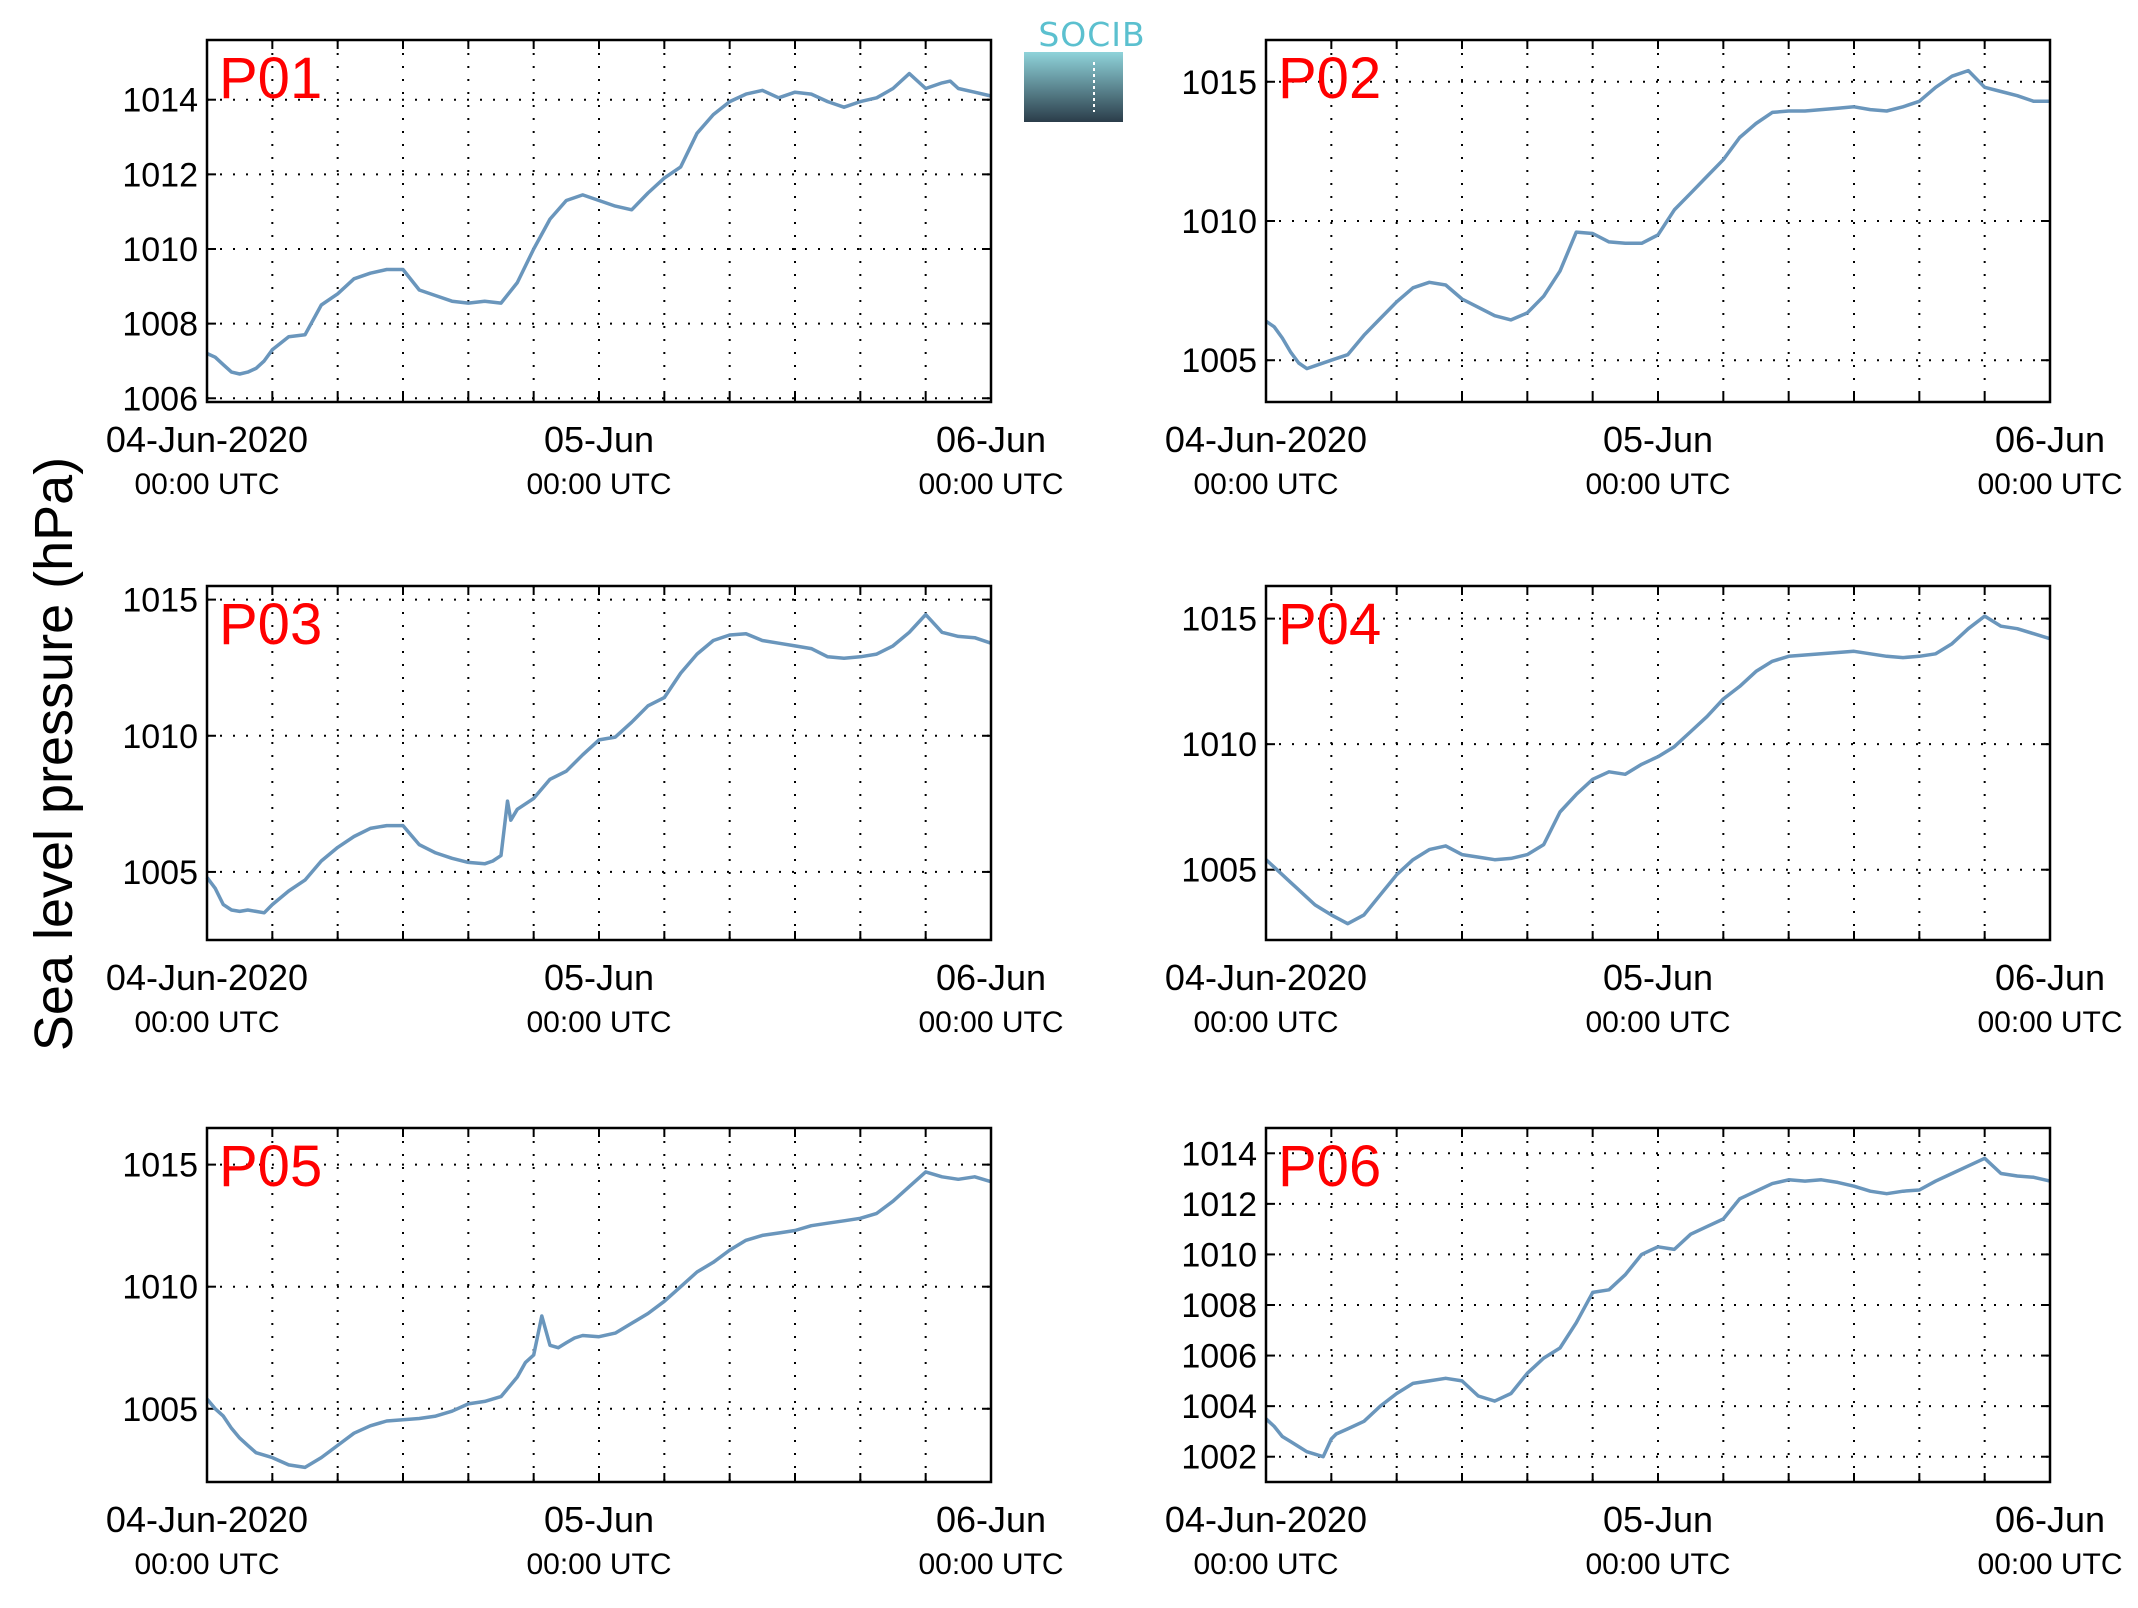  I want to click on panel-label: P03, so click(270, 624).